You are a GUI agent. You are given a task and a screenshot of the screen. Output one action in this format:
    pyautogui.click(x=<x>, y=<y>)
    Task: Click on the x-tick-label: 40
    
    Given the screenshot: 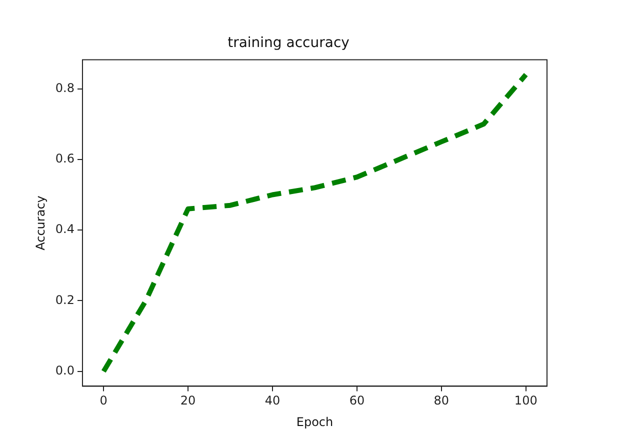 What is the action you would take?
    pyautogui.click(x=272, y=401)
    